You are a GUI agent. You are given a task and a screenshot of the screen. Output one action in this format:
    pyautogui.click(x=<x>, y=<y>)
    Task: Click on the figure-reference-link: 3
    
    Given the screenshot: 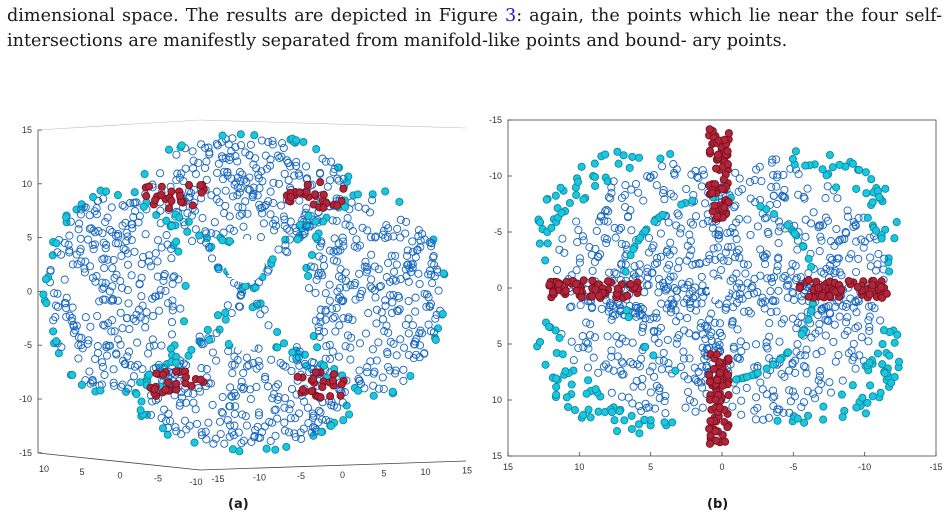 What is the action you would take?
    pyautogui.click(x=510, y=16)
    